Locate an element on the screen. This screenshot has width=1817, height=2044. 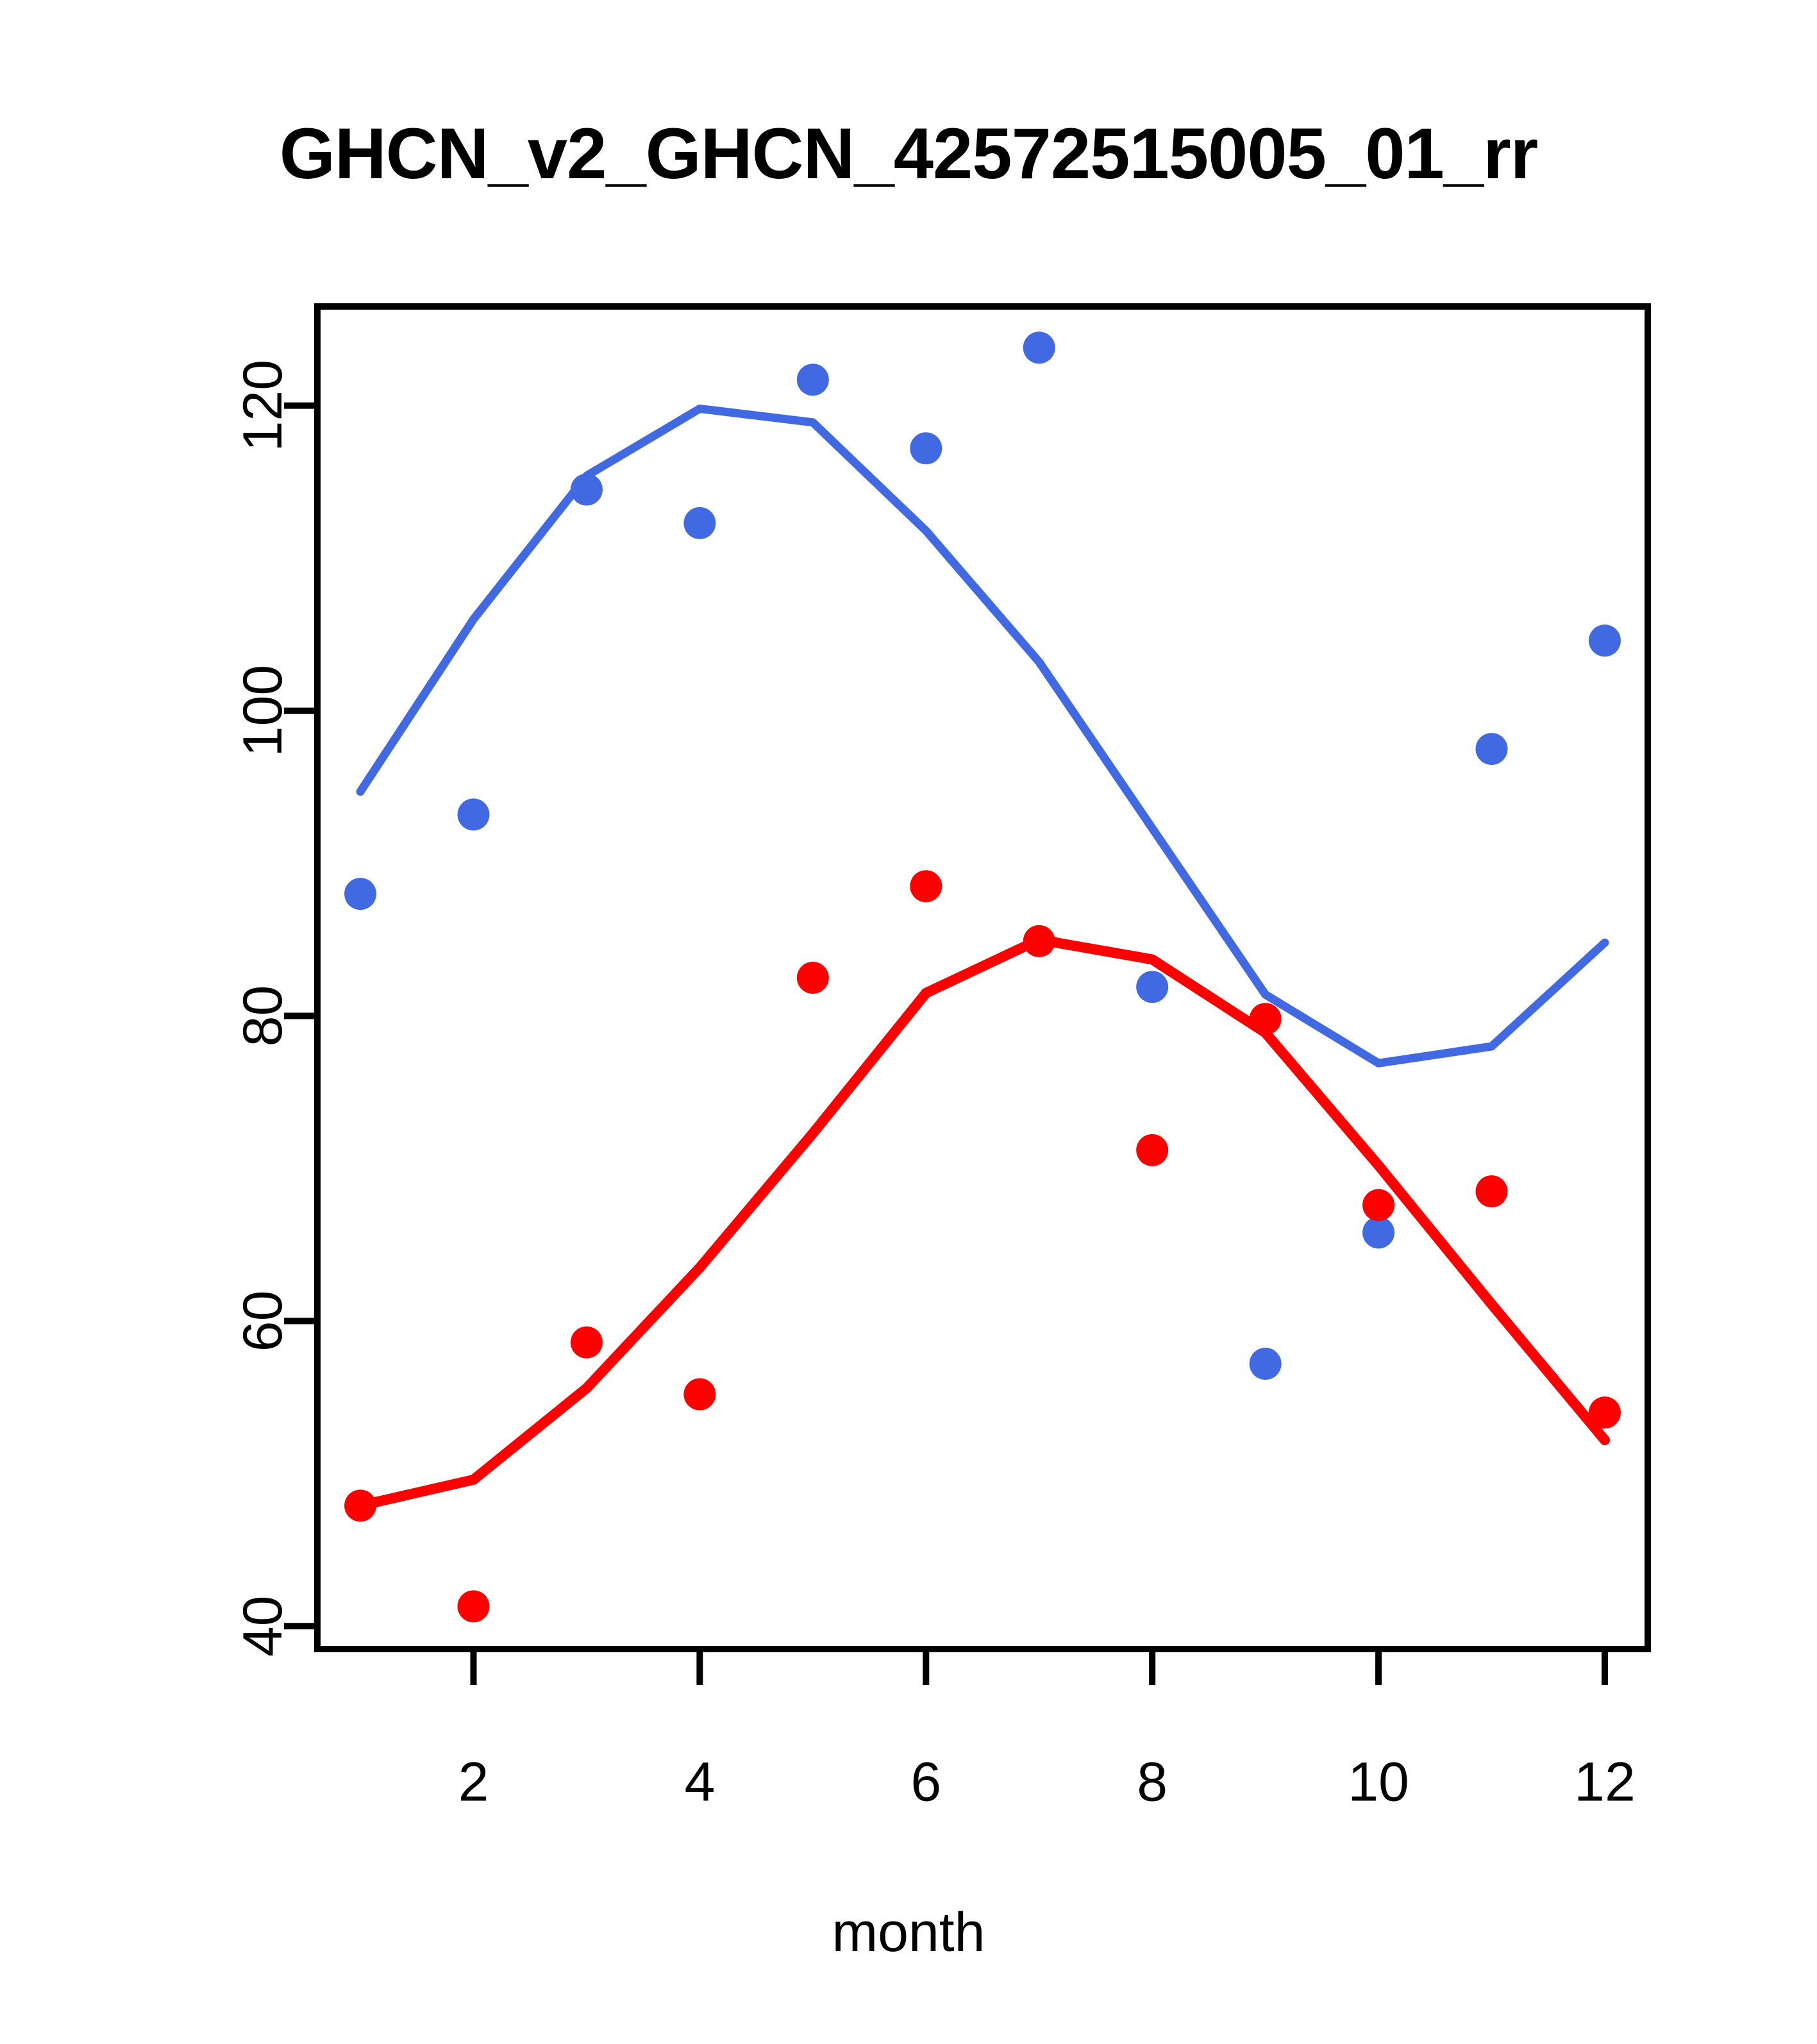
y-tick-label: 60 is located at coordinates (263, 1321).